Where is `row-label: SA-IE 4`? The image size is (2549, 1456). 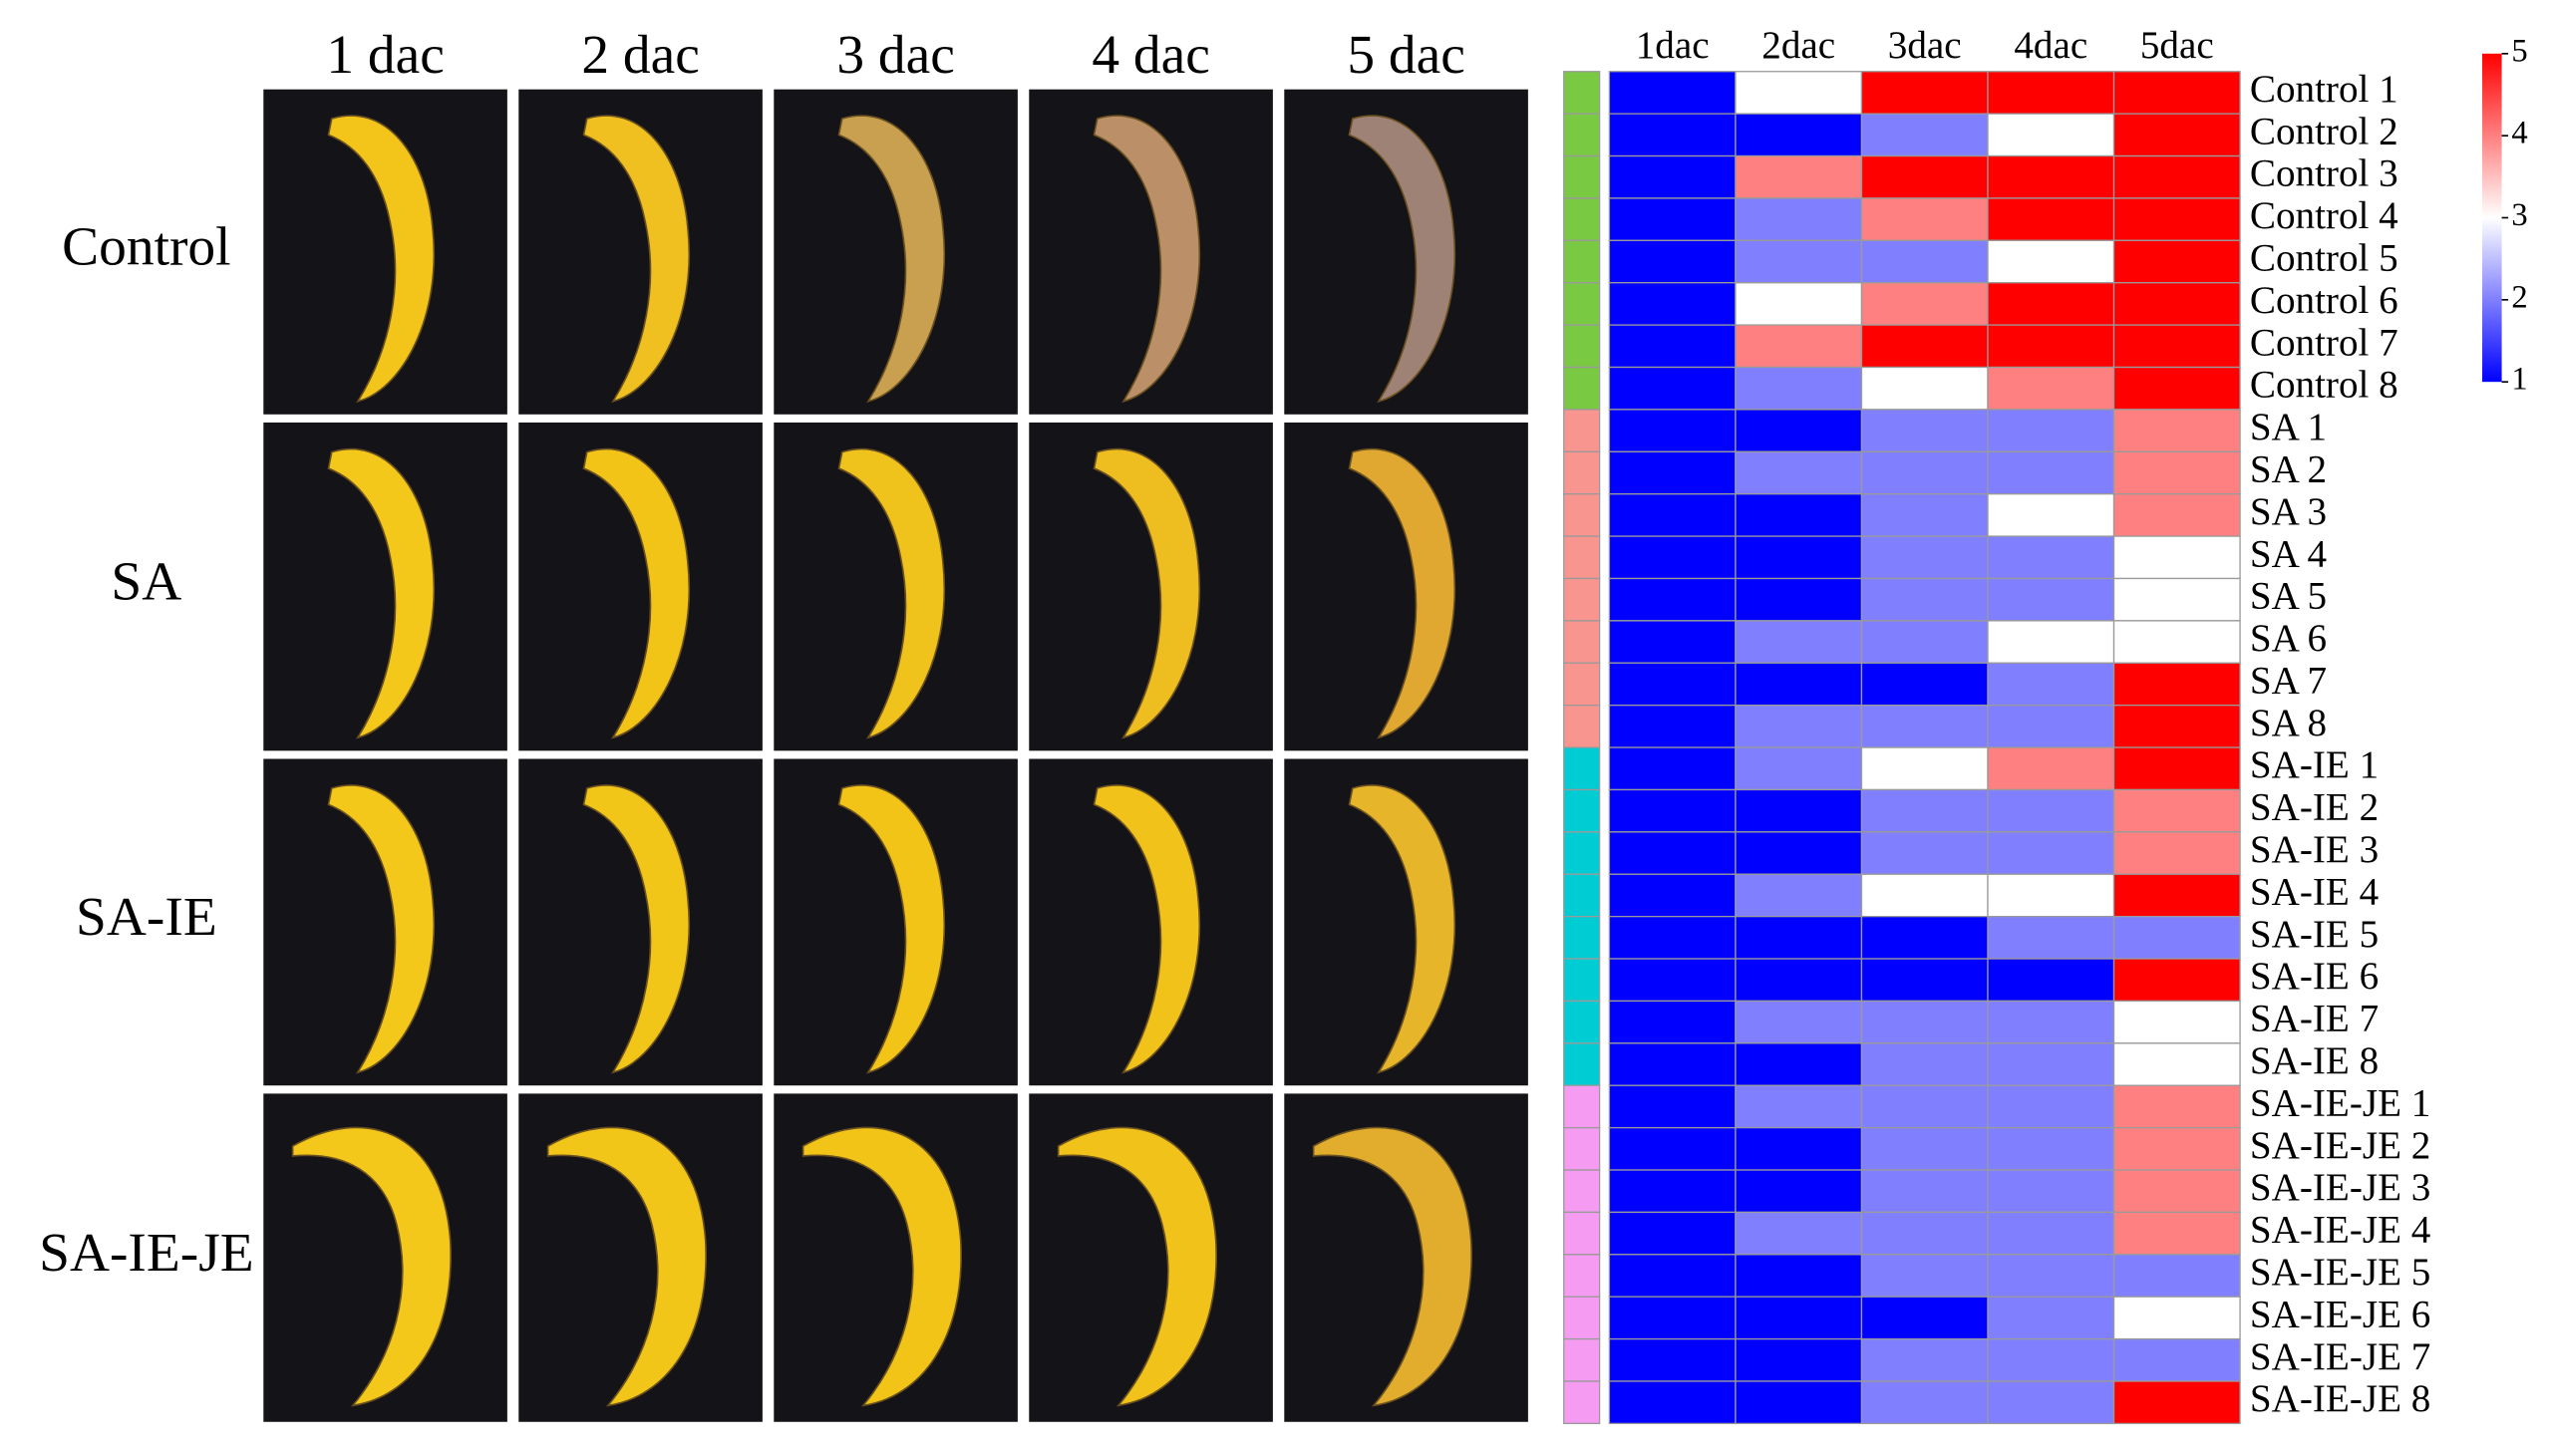
row-label: SA-IE 4 is located at coordinates (2314, 891).